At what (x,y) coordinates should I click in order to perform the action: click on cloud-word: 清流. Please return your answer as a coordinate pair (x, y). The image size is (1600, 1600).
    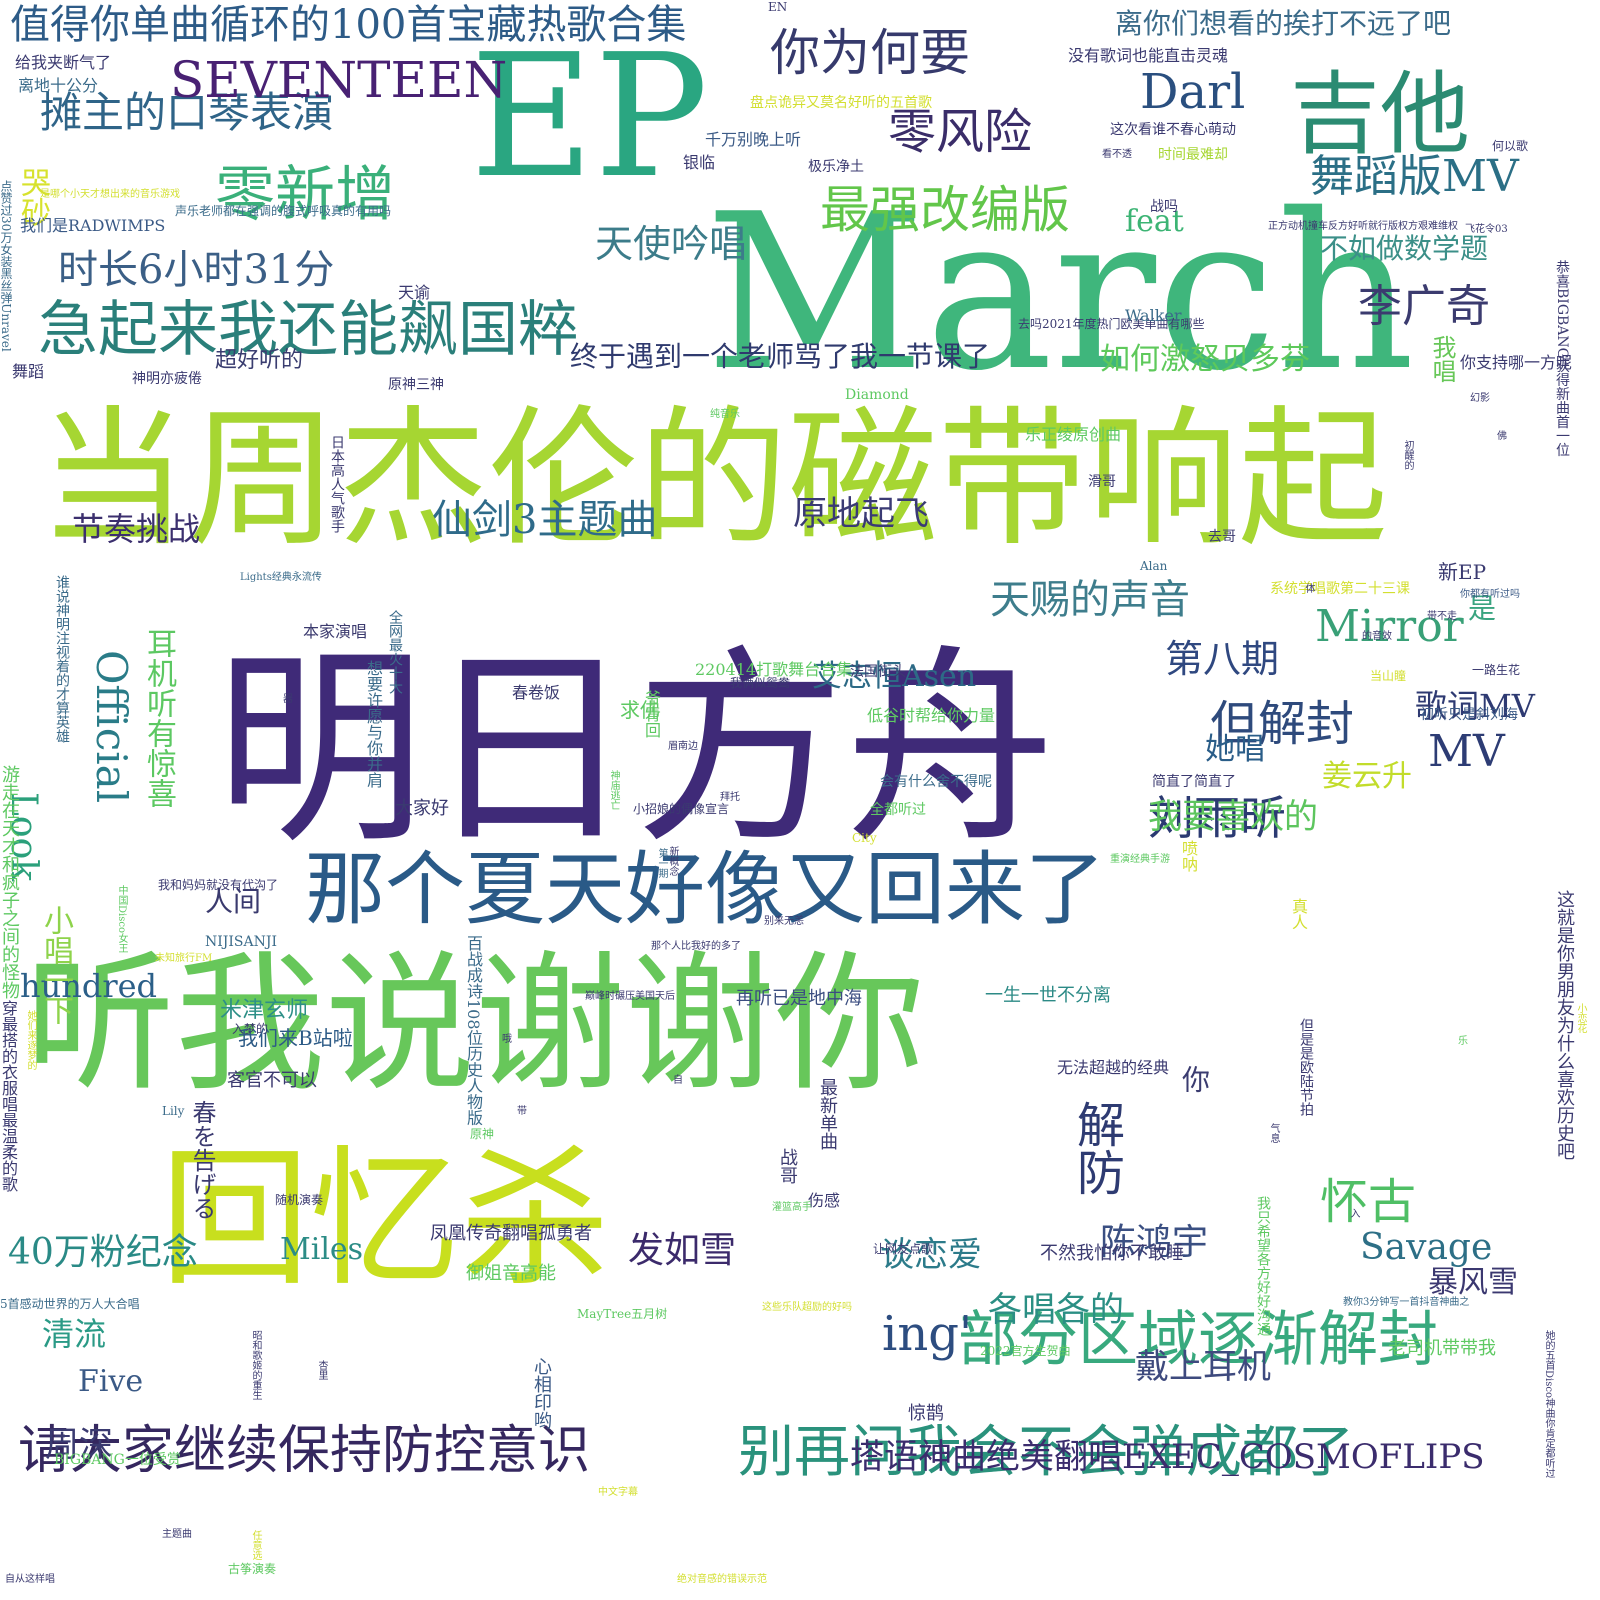
    Looking at the image, I should click on (74, 1334).